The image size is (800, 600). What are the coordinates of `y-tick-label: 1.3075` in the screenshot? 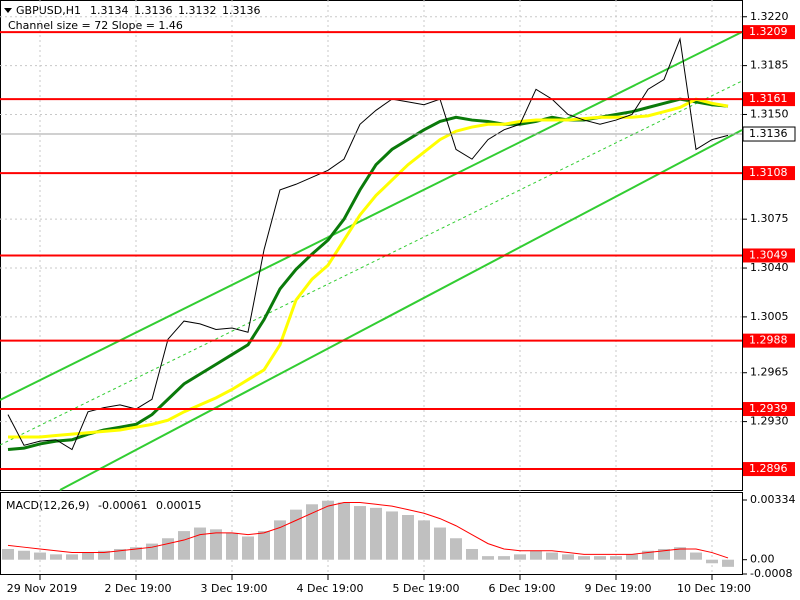 It's located at (769, 218).